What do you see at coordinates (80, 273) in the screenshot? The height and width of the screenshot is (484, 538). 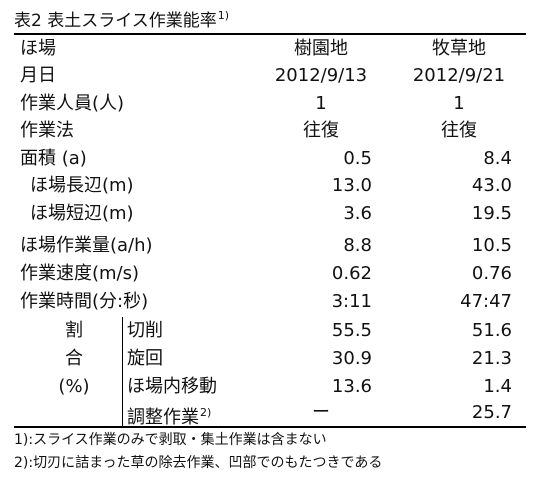 I see `row-label: 作業速度(m/s)` at bounding box center [80, 273].